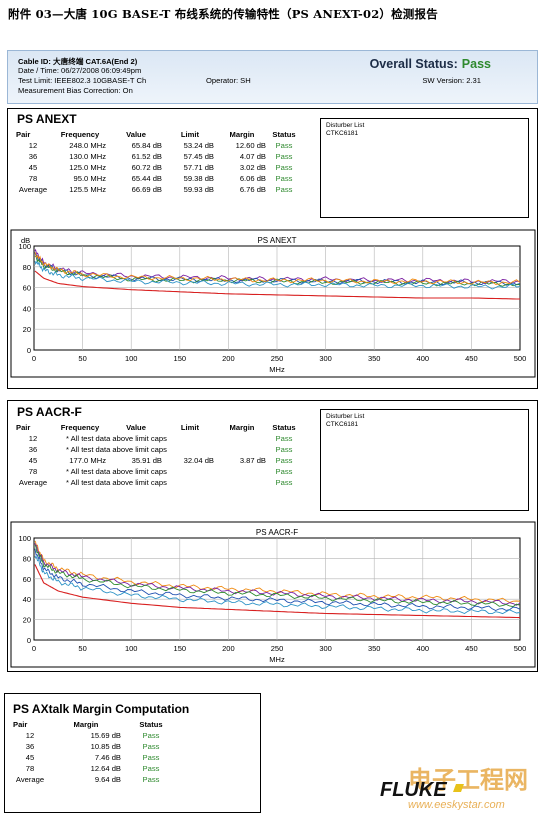 The image size is (542, 814). Describe the element at coordinates (90, 178) in the screenshot. I see `frequency-cell: 95.0 MHz` at that location.